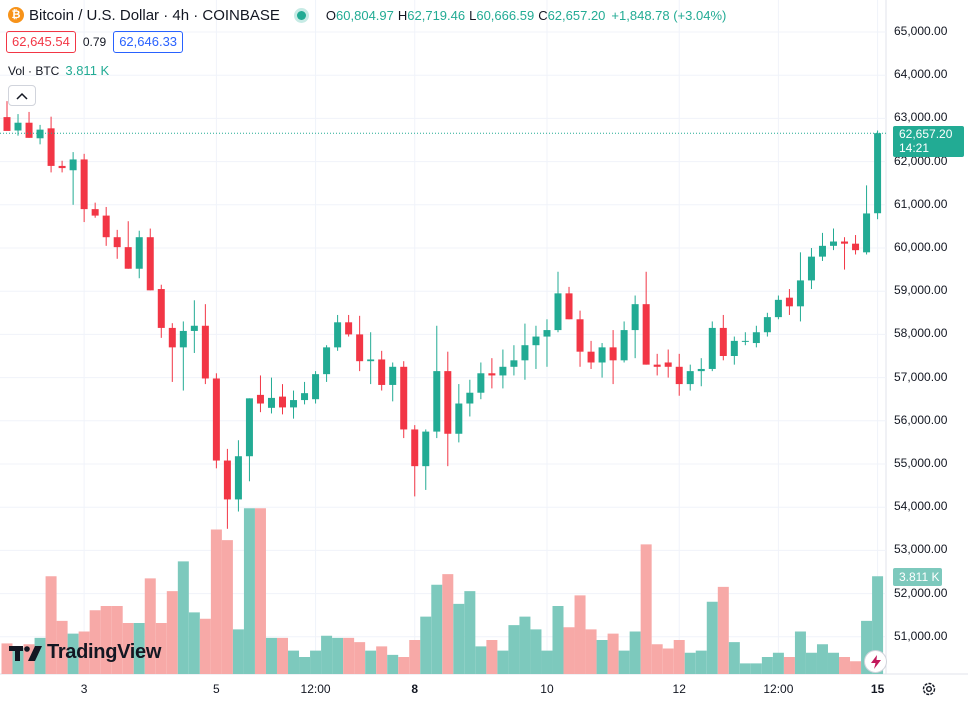 This screenshot has width=968, height=702. What do you see at coordinates (58, 70) in the screenshot?
I see `volume-legend: Vol · BTC 3.811 K` at bounding box center [58, 70].